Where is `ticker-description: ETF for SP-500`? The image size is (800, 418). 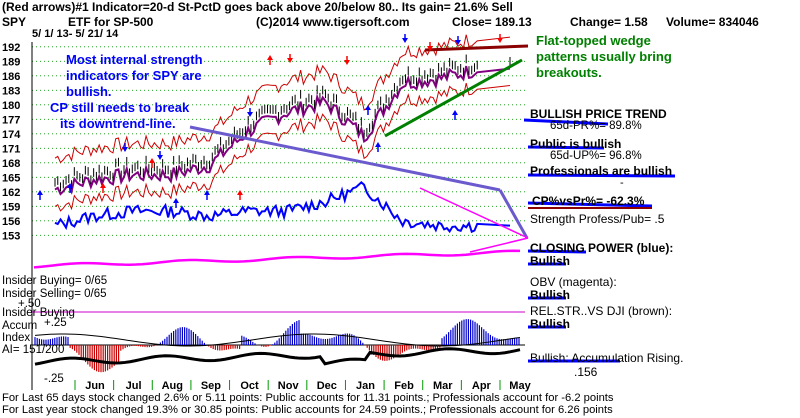
ticker-description: ETF for SP-500 is located at coordinates (111, 22).